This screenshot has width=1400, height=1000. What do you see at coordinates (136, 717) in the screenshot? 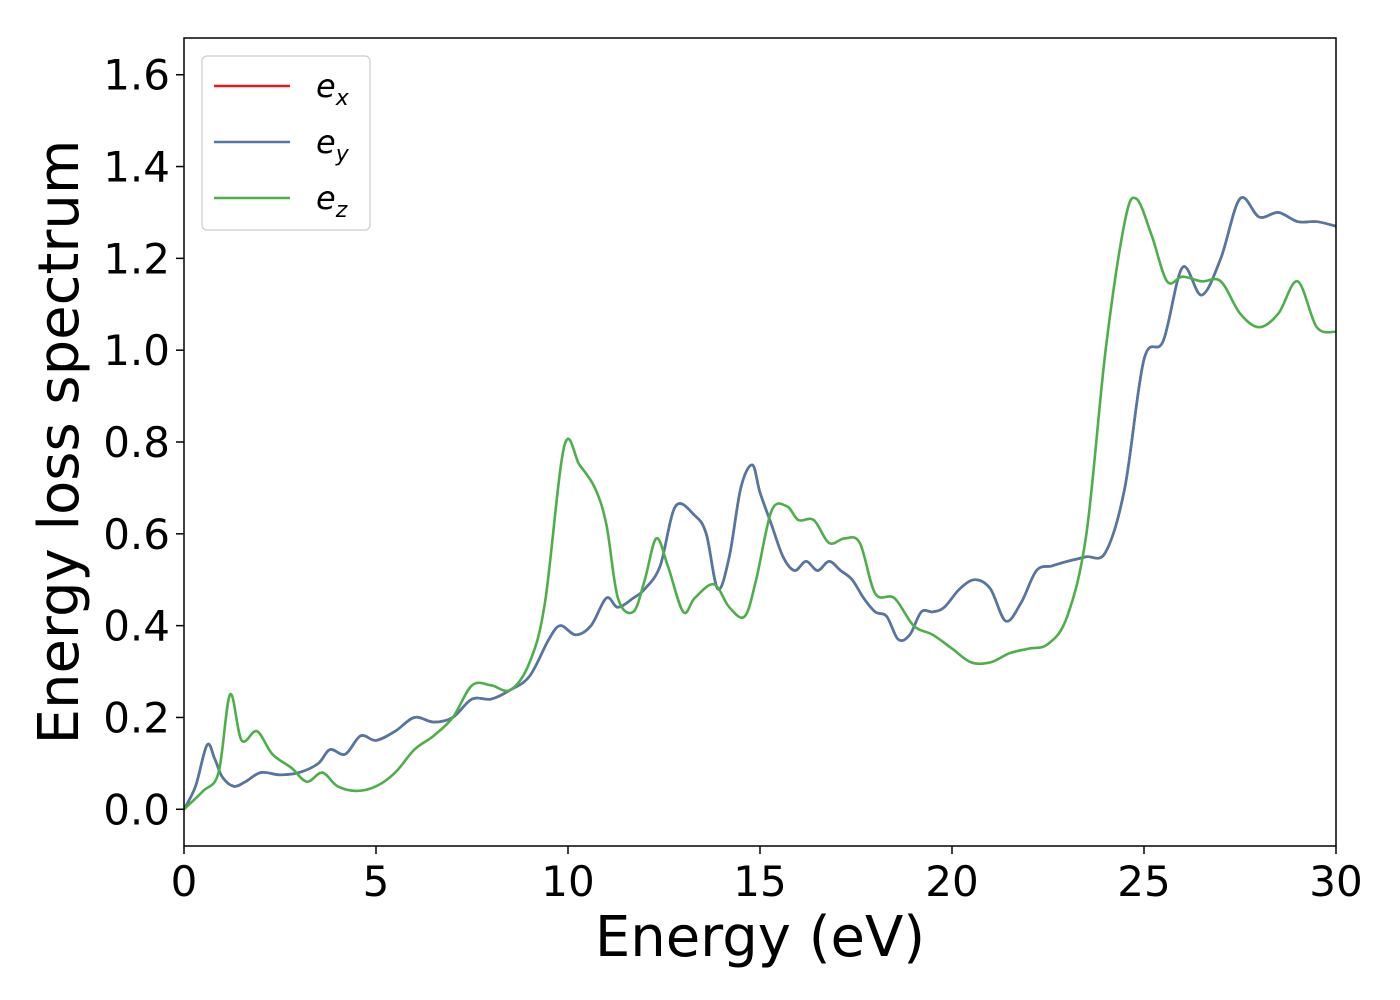
I see `y-tick-label: 0.2` at bounding box center [136, 717].